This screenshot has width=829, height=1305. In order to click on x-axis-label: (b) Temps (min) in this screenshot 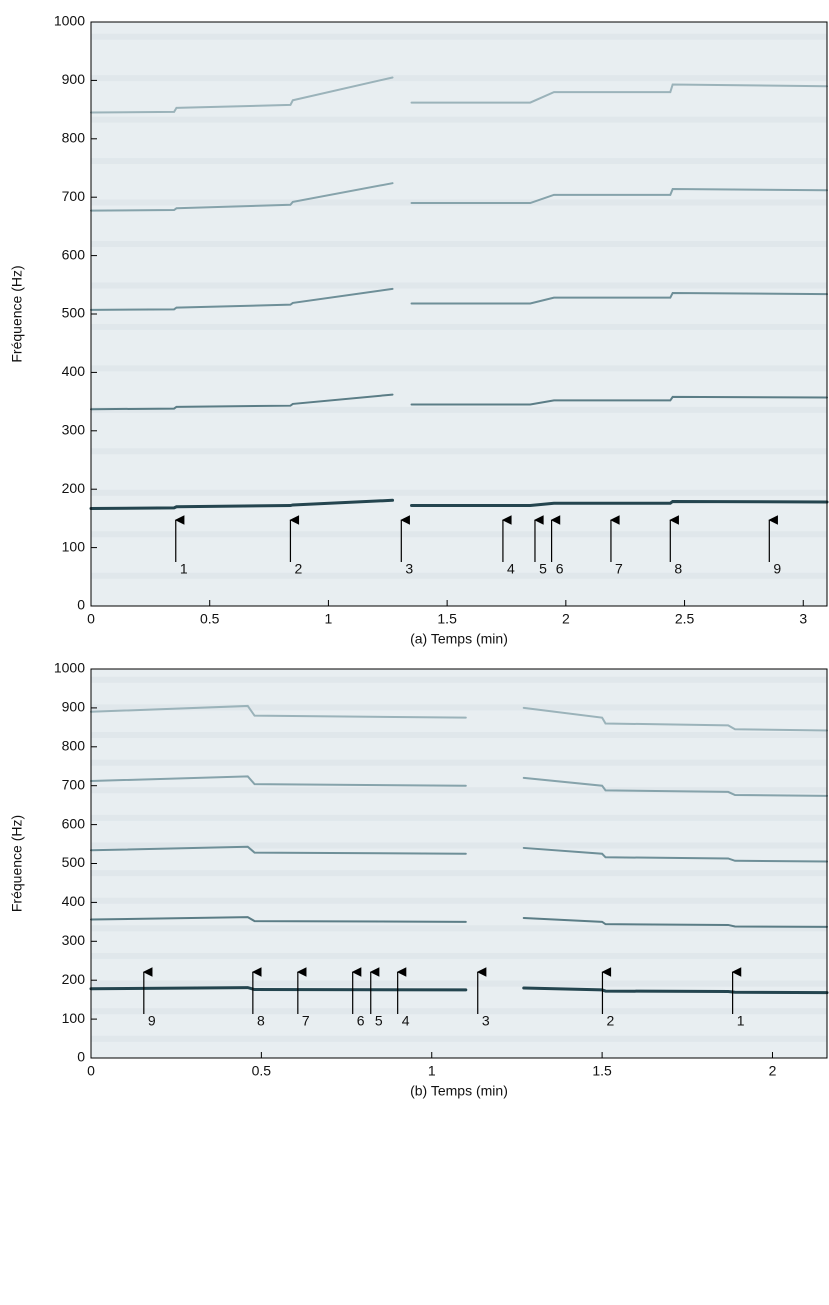, I will do `click(459, 1091)`.